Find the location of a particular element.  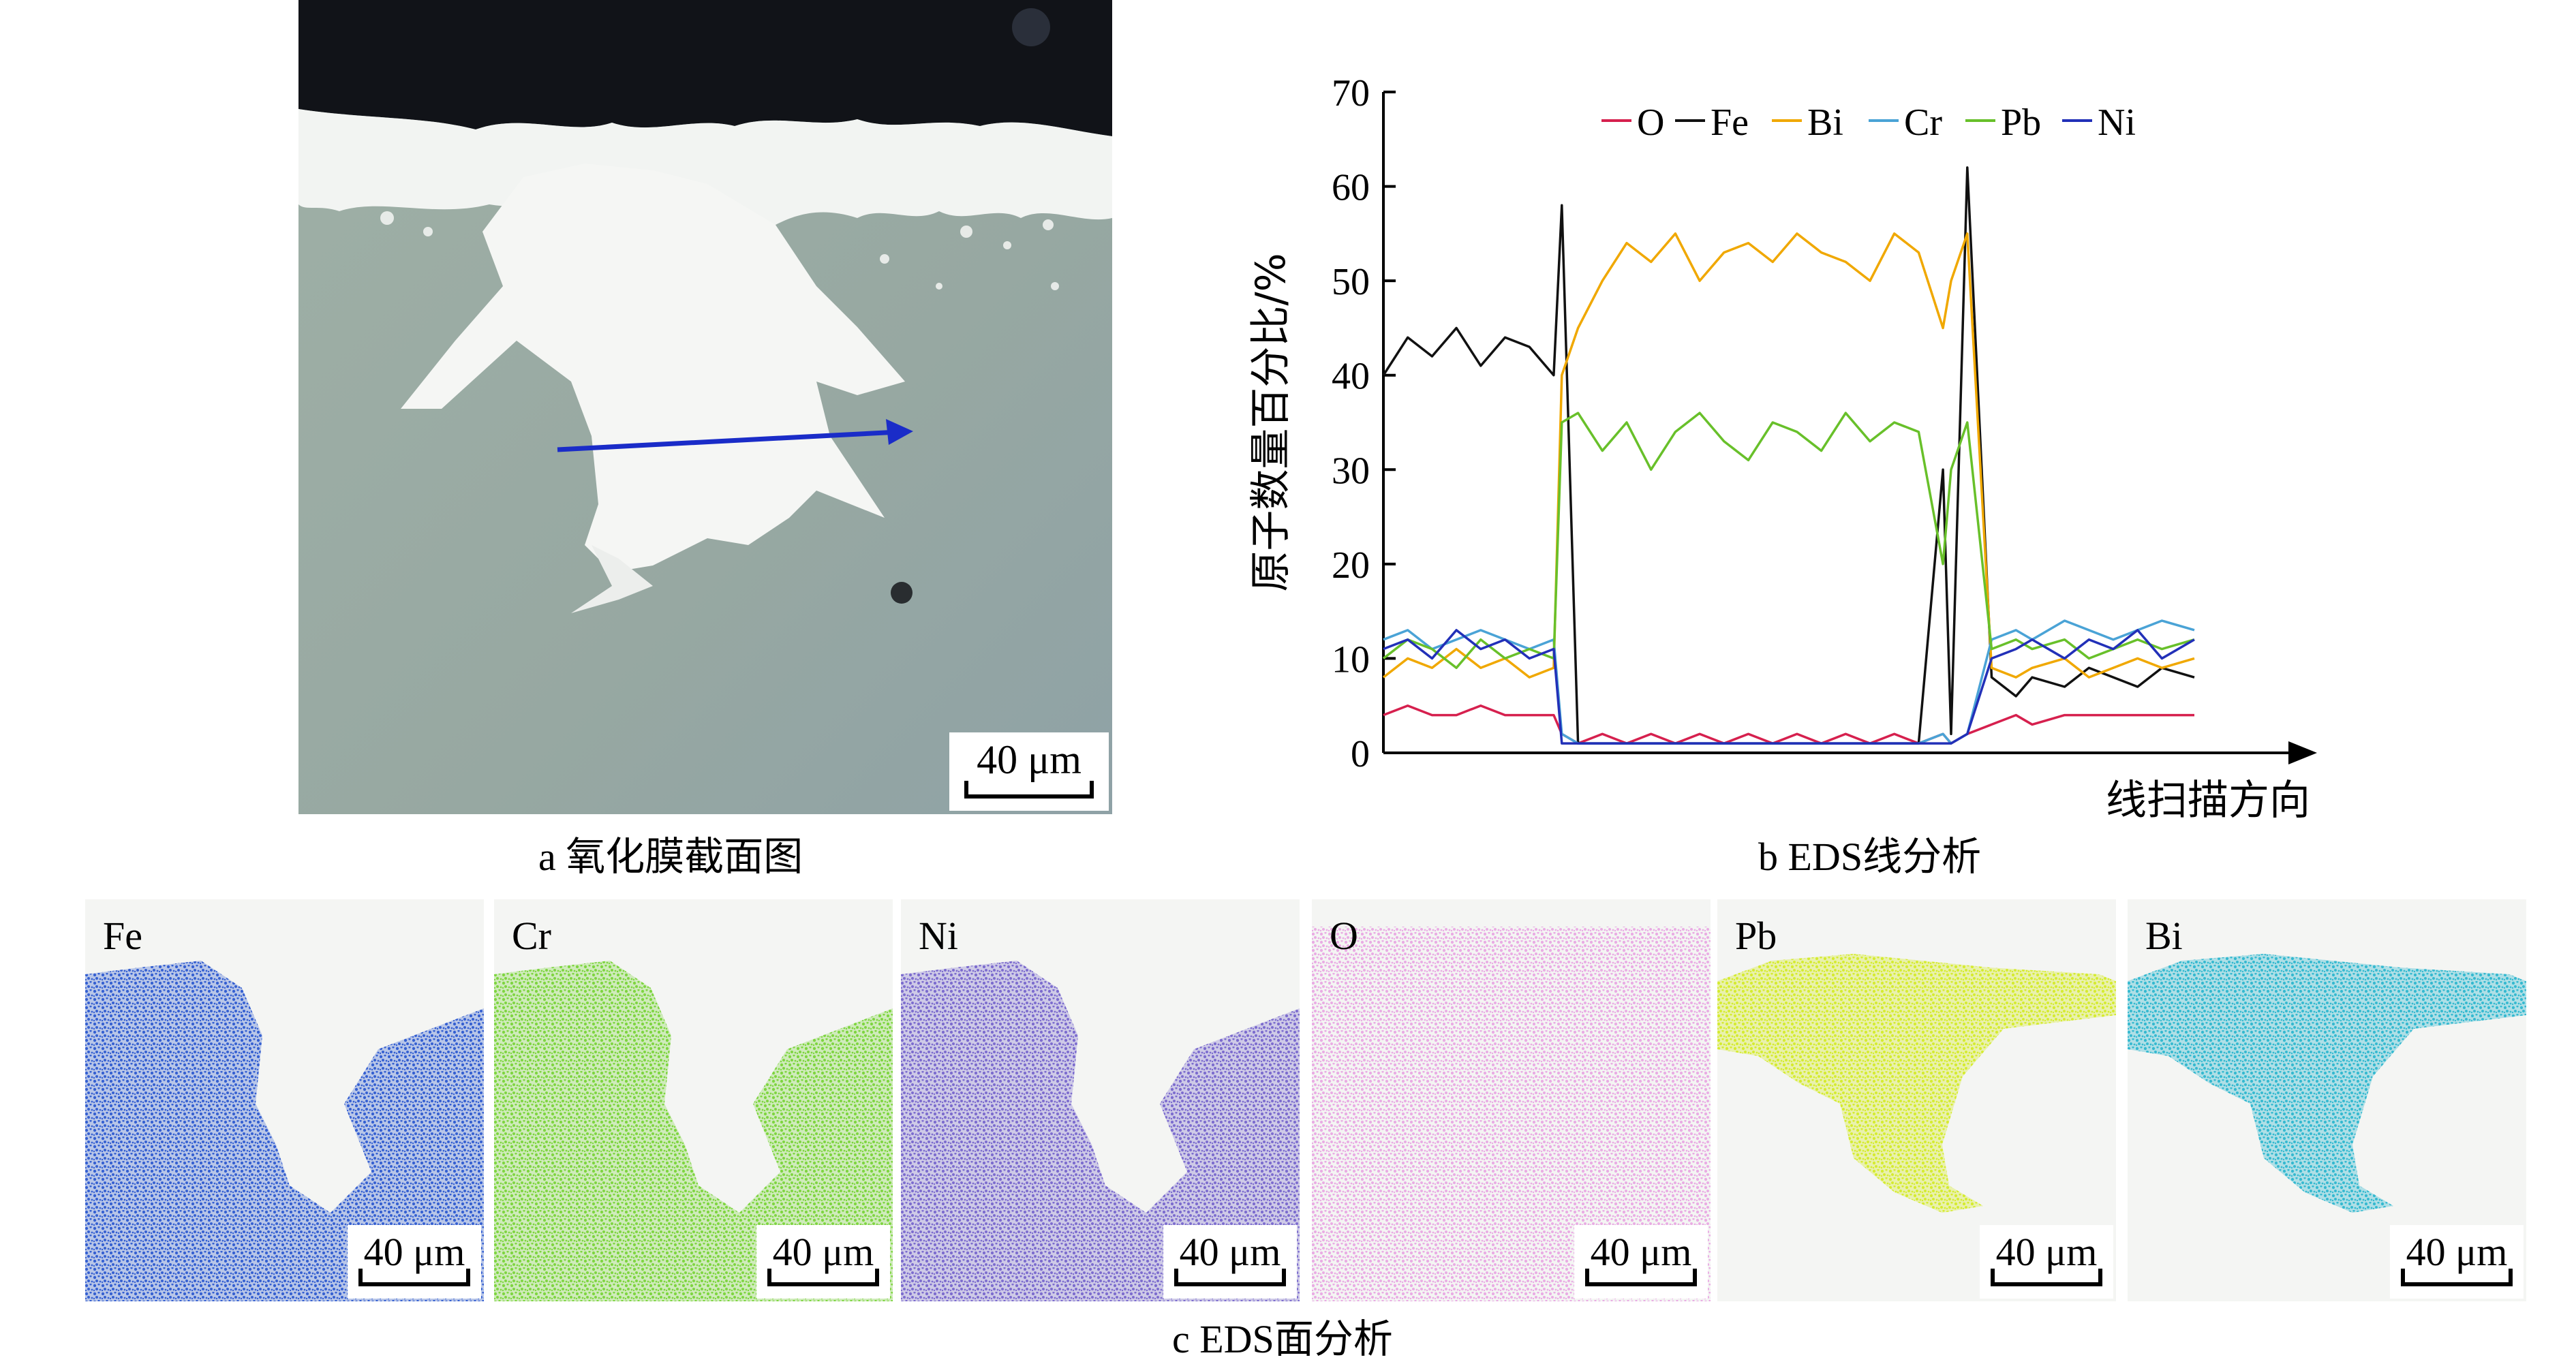

legend-label-cr: Cr is located at coordinates (1923, 123).